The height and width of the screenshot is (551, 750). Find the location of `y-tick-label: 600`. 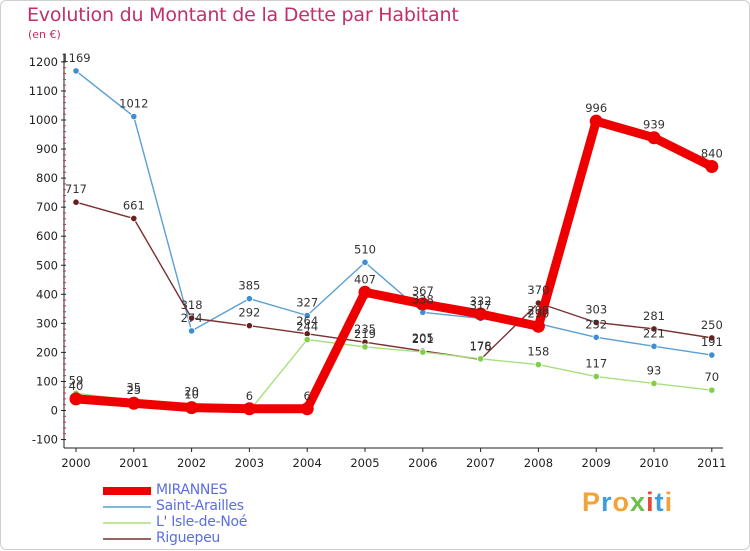

y-tick-label: 600 is located at coordinates (47, 236).